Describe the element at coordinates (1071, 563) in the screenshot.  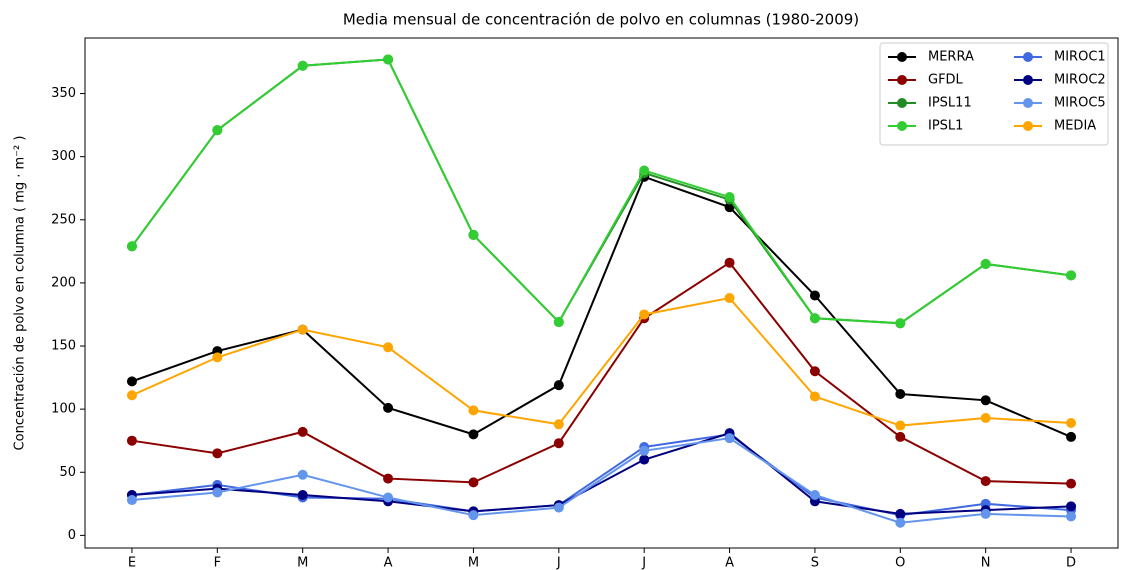
I see `x-tick-label: D` at that location.